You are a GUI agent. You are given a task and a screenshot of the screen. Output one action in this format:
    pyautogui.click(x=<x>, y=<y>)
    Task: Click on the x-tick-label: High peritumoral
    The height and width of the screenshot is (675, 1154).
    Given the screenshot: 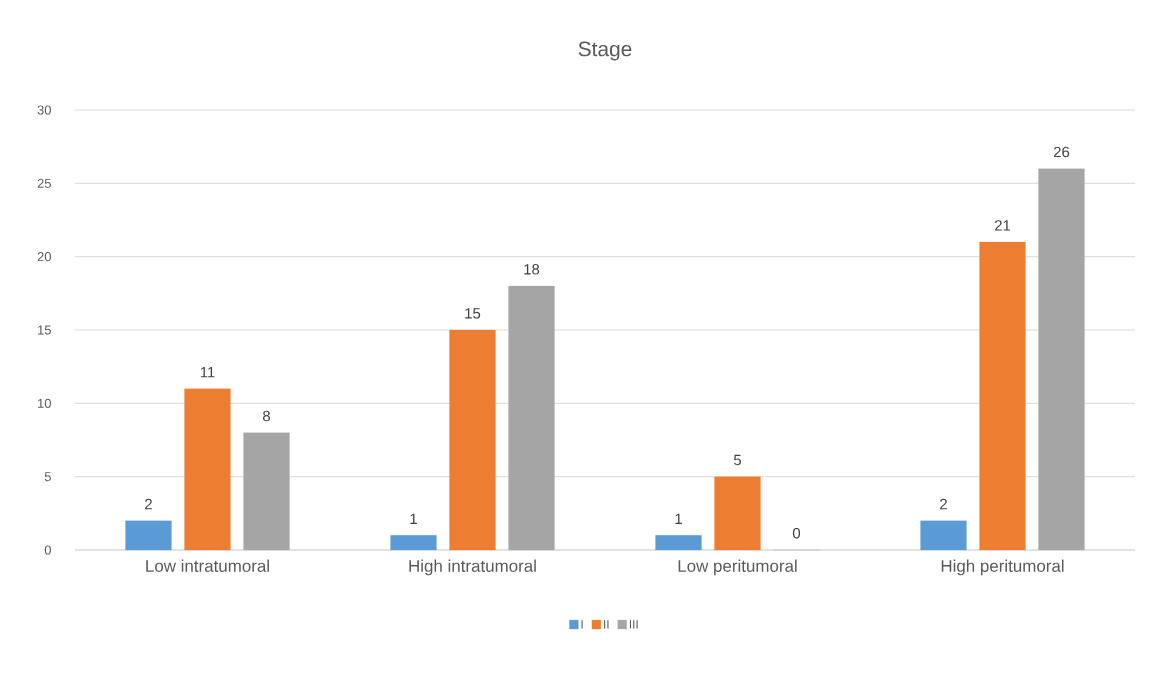 What is the action you would take?
    pyautogui.click(x=1002, y=567)
    